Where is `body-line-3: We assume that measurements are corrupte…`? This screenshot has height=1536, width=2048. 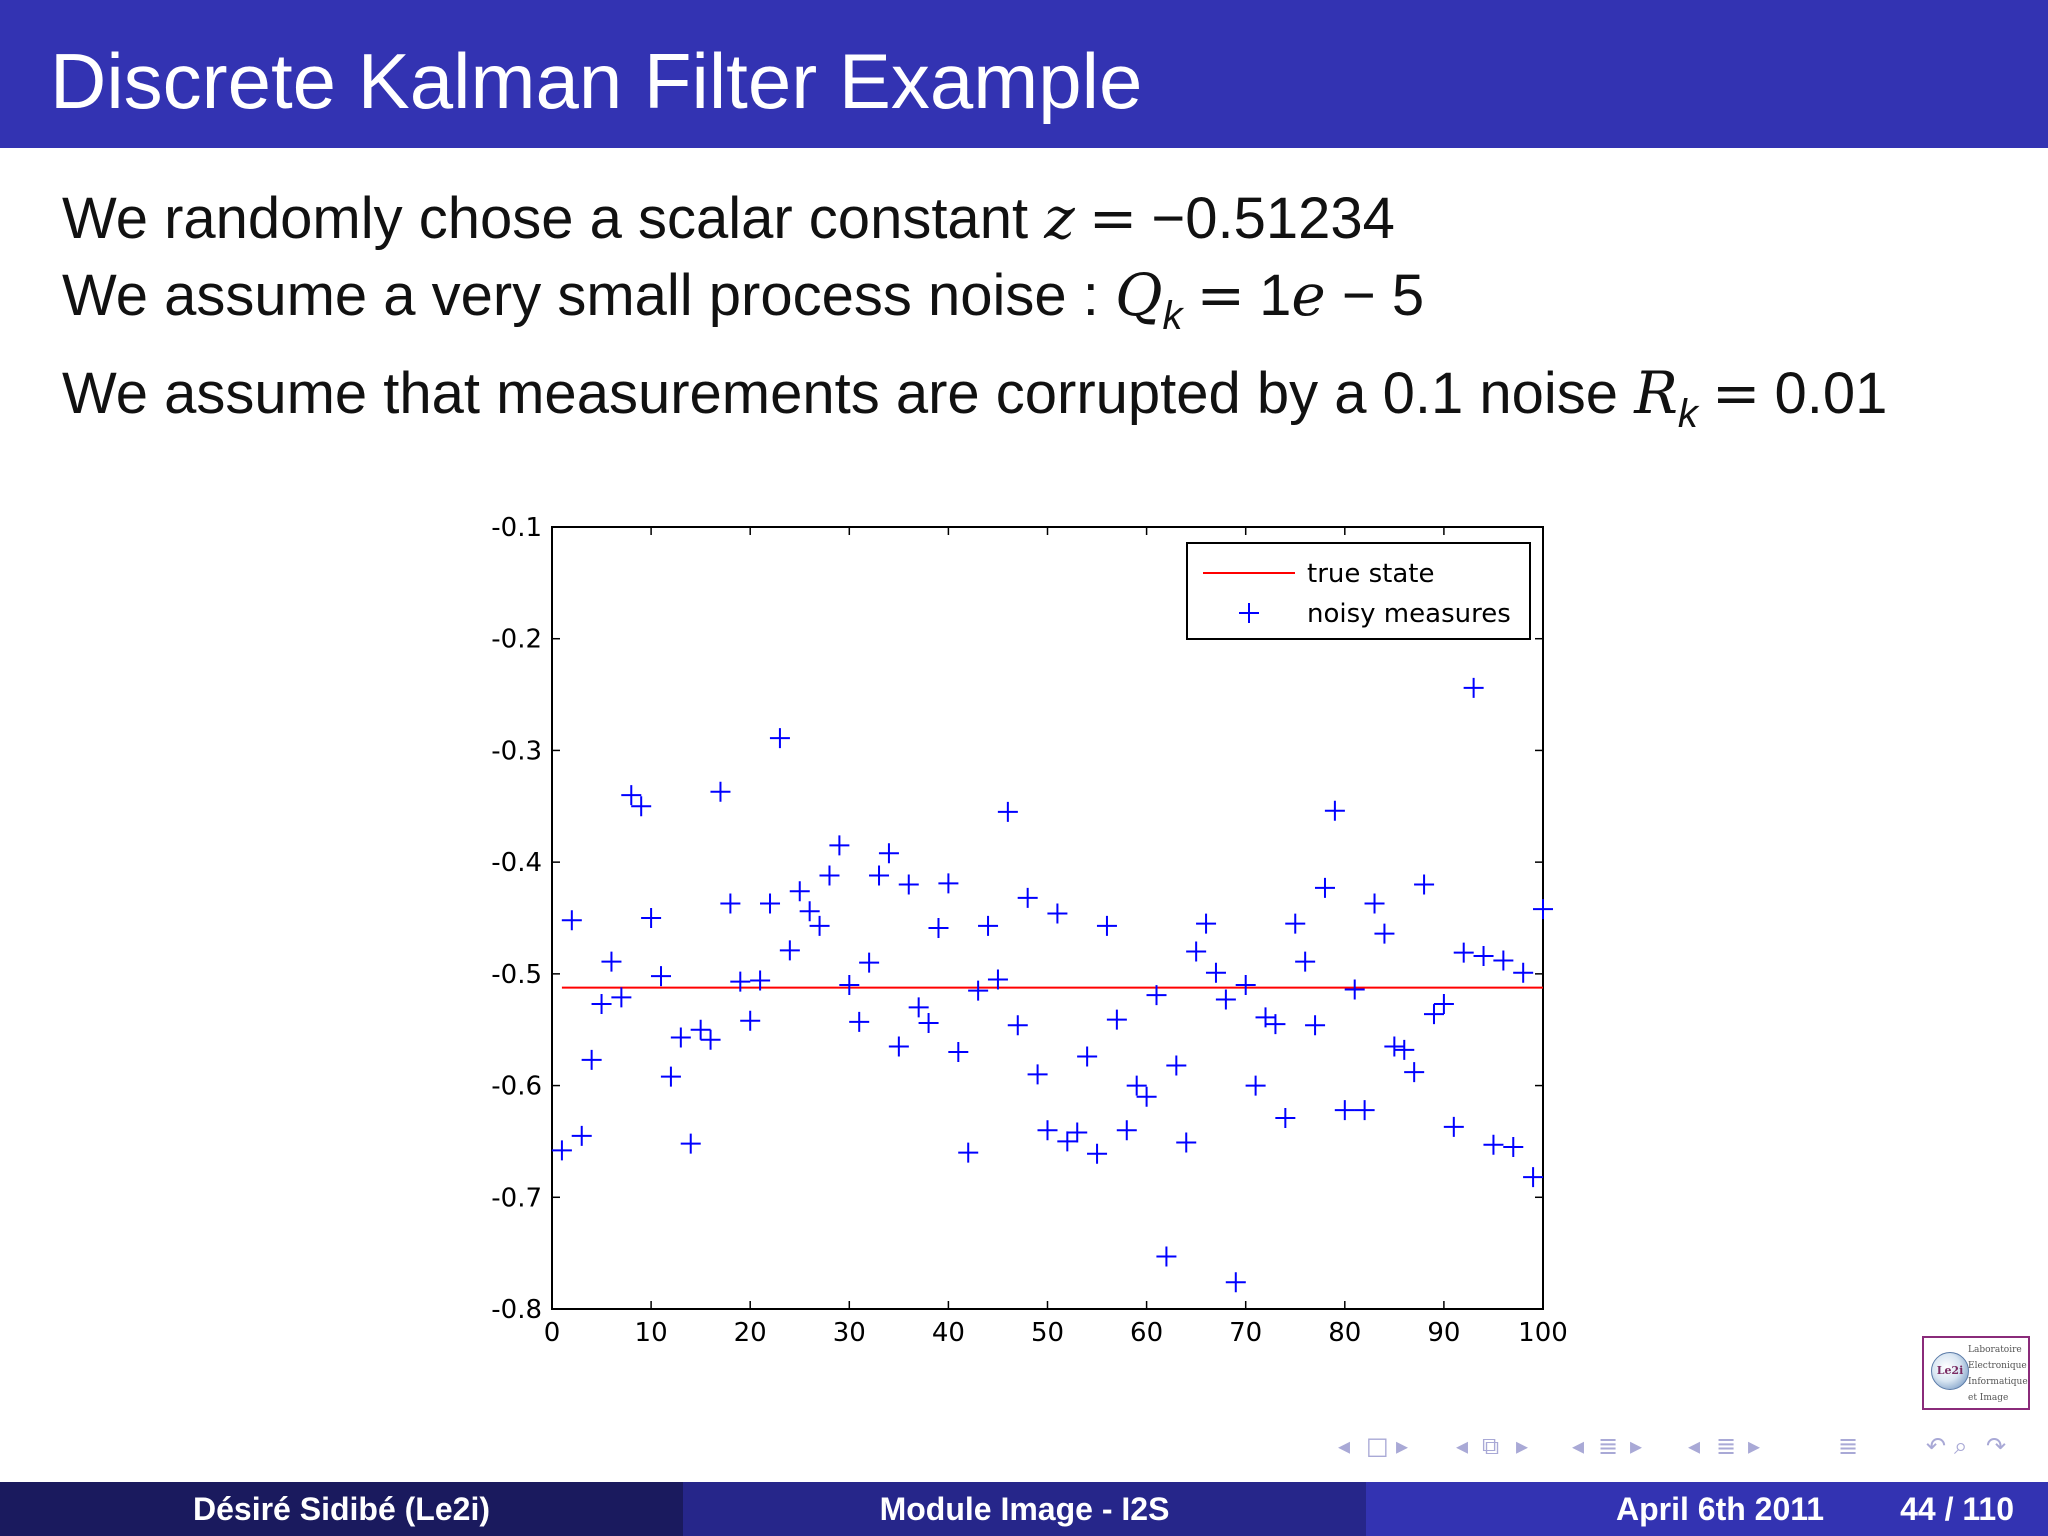
body-line-3: We assume that measurements are corrupte… is located at coordinates (1042, 404).